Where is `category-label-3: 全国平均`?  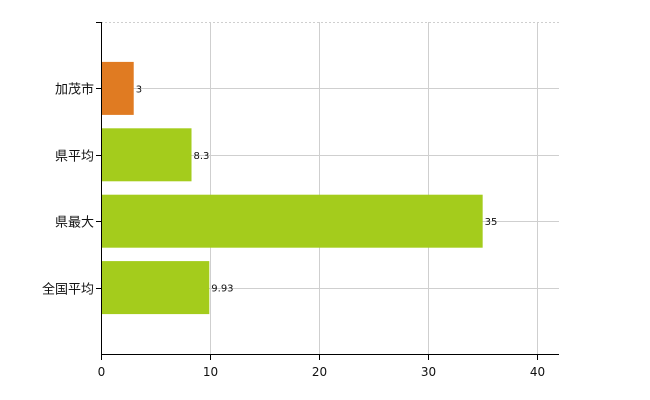 category-label-3: 全国平均 is located at coordinates (68, 290).